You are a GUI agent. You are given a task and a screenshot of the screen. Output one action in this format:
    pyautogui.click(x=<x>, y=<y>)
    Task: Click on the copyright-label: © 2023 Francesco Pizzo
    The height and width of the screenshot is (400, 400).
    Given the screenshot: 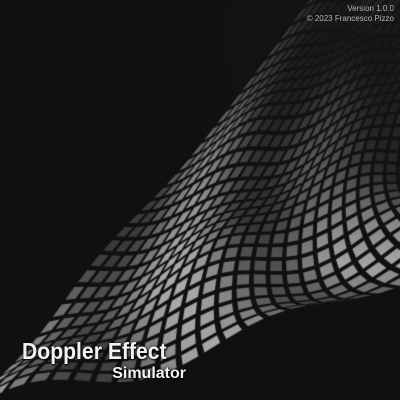 What is the action you would take?
    pyautogui.click(x=350, y=18)
    